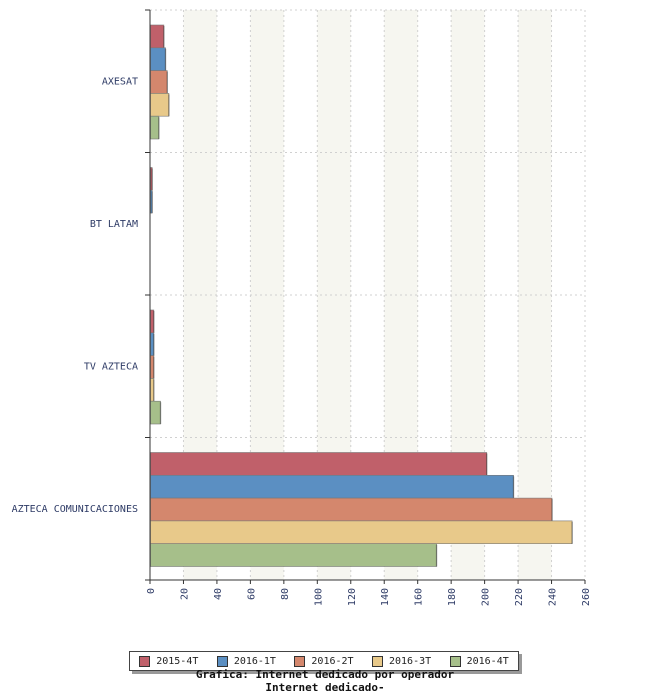  I want to click on x-tick-label: 260, so click(586, 597).